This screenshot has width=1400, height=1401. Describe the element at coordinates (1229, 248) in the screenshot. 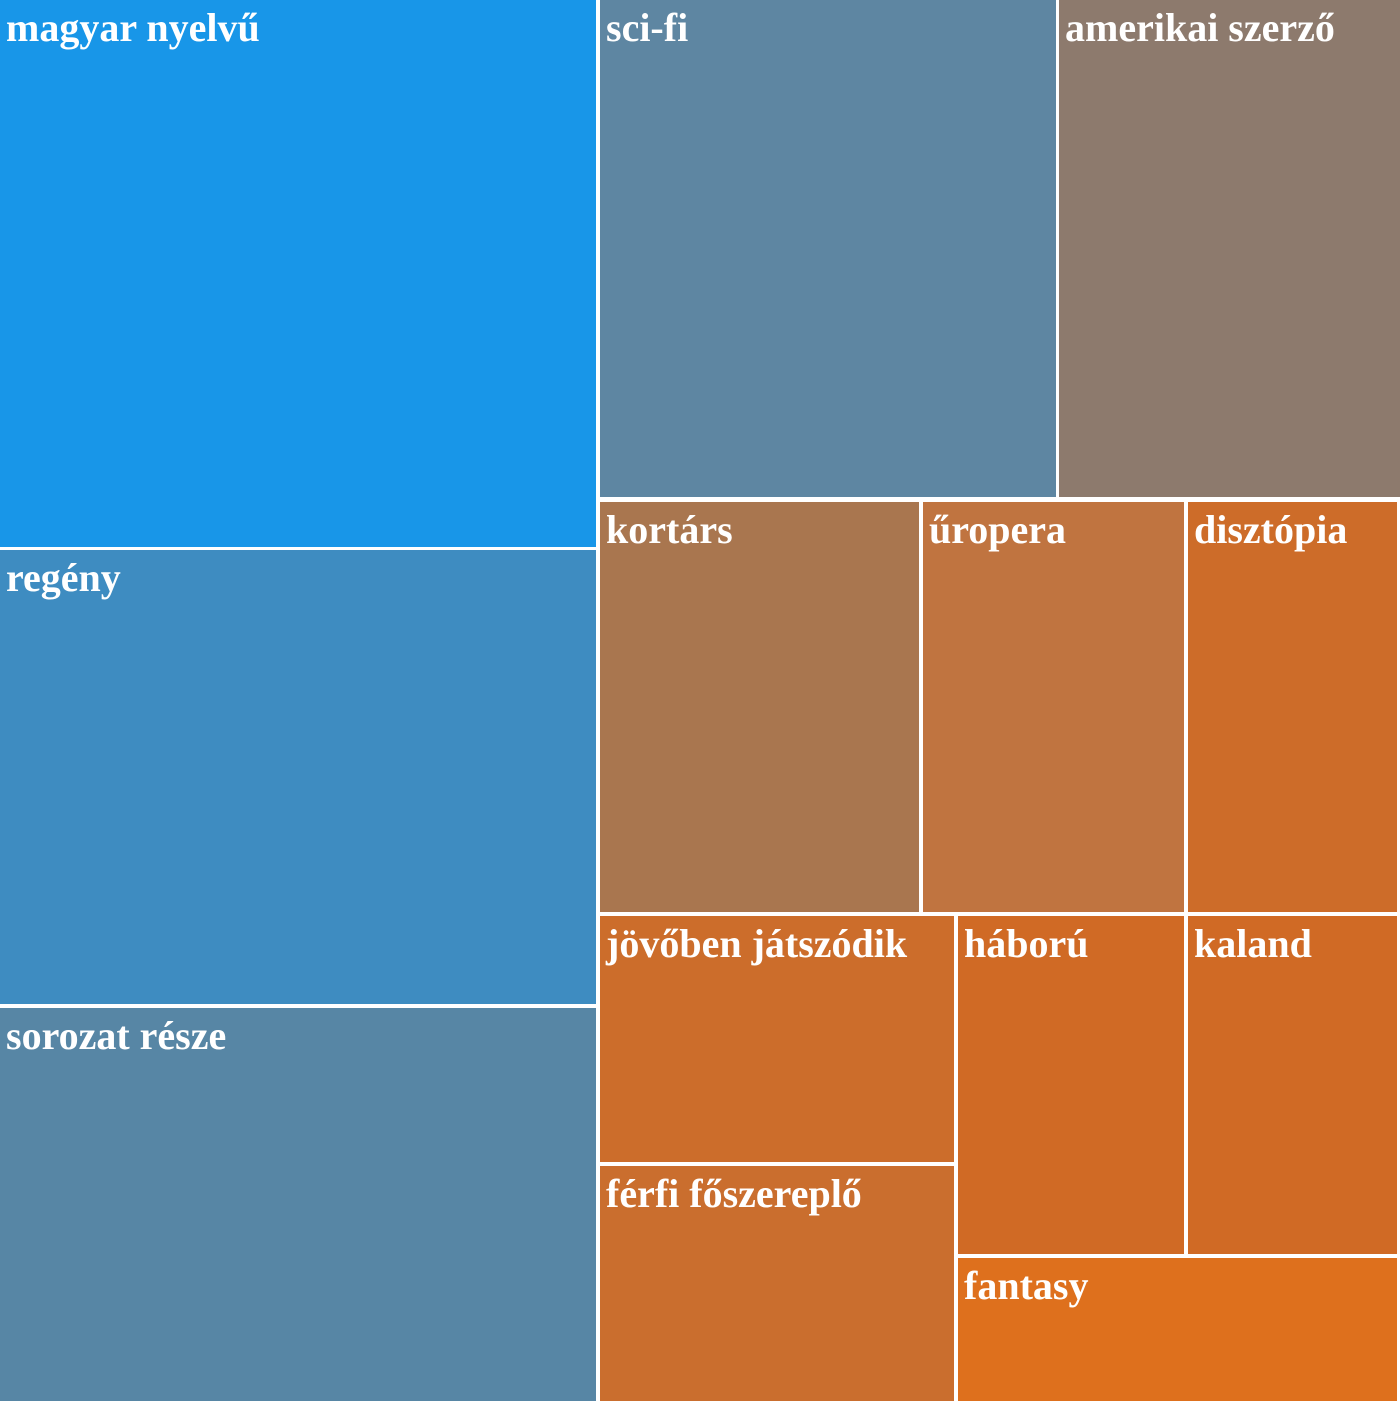

I see `tile-amerikai-szerzo: amerikai szerző` at that location.